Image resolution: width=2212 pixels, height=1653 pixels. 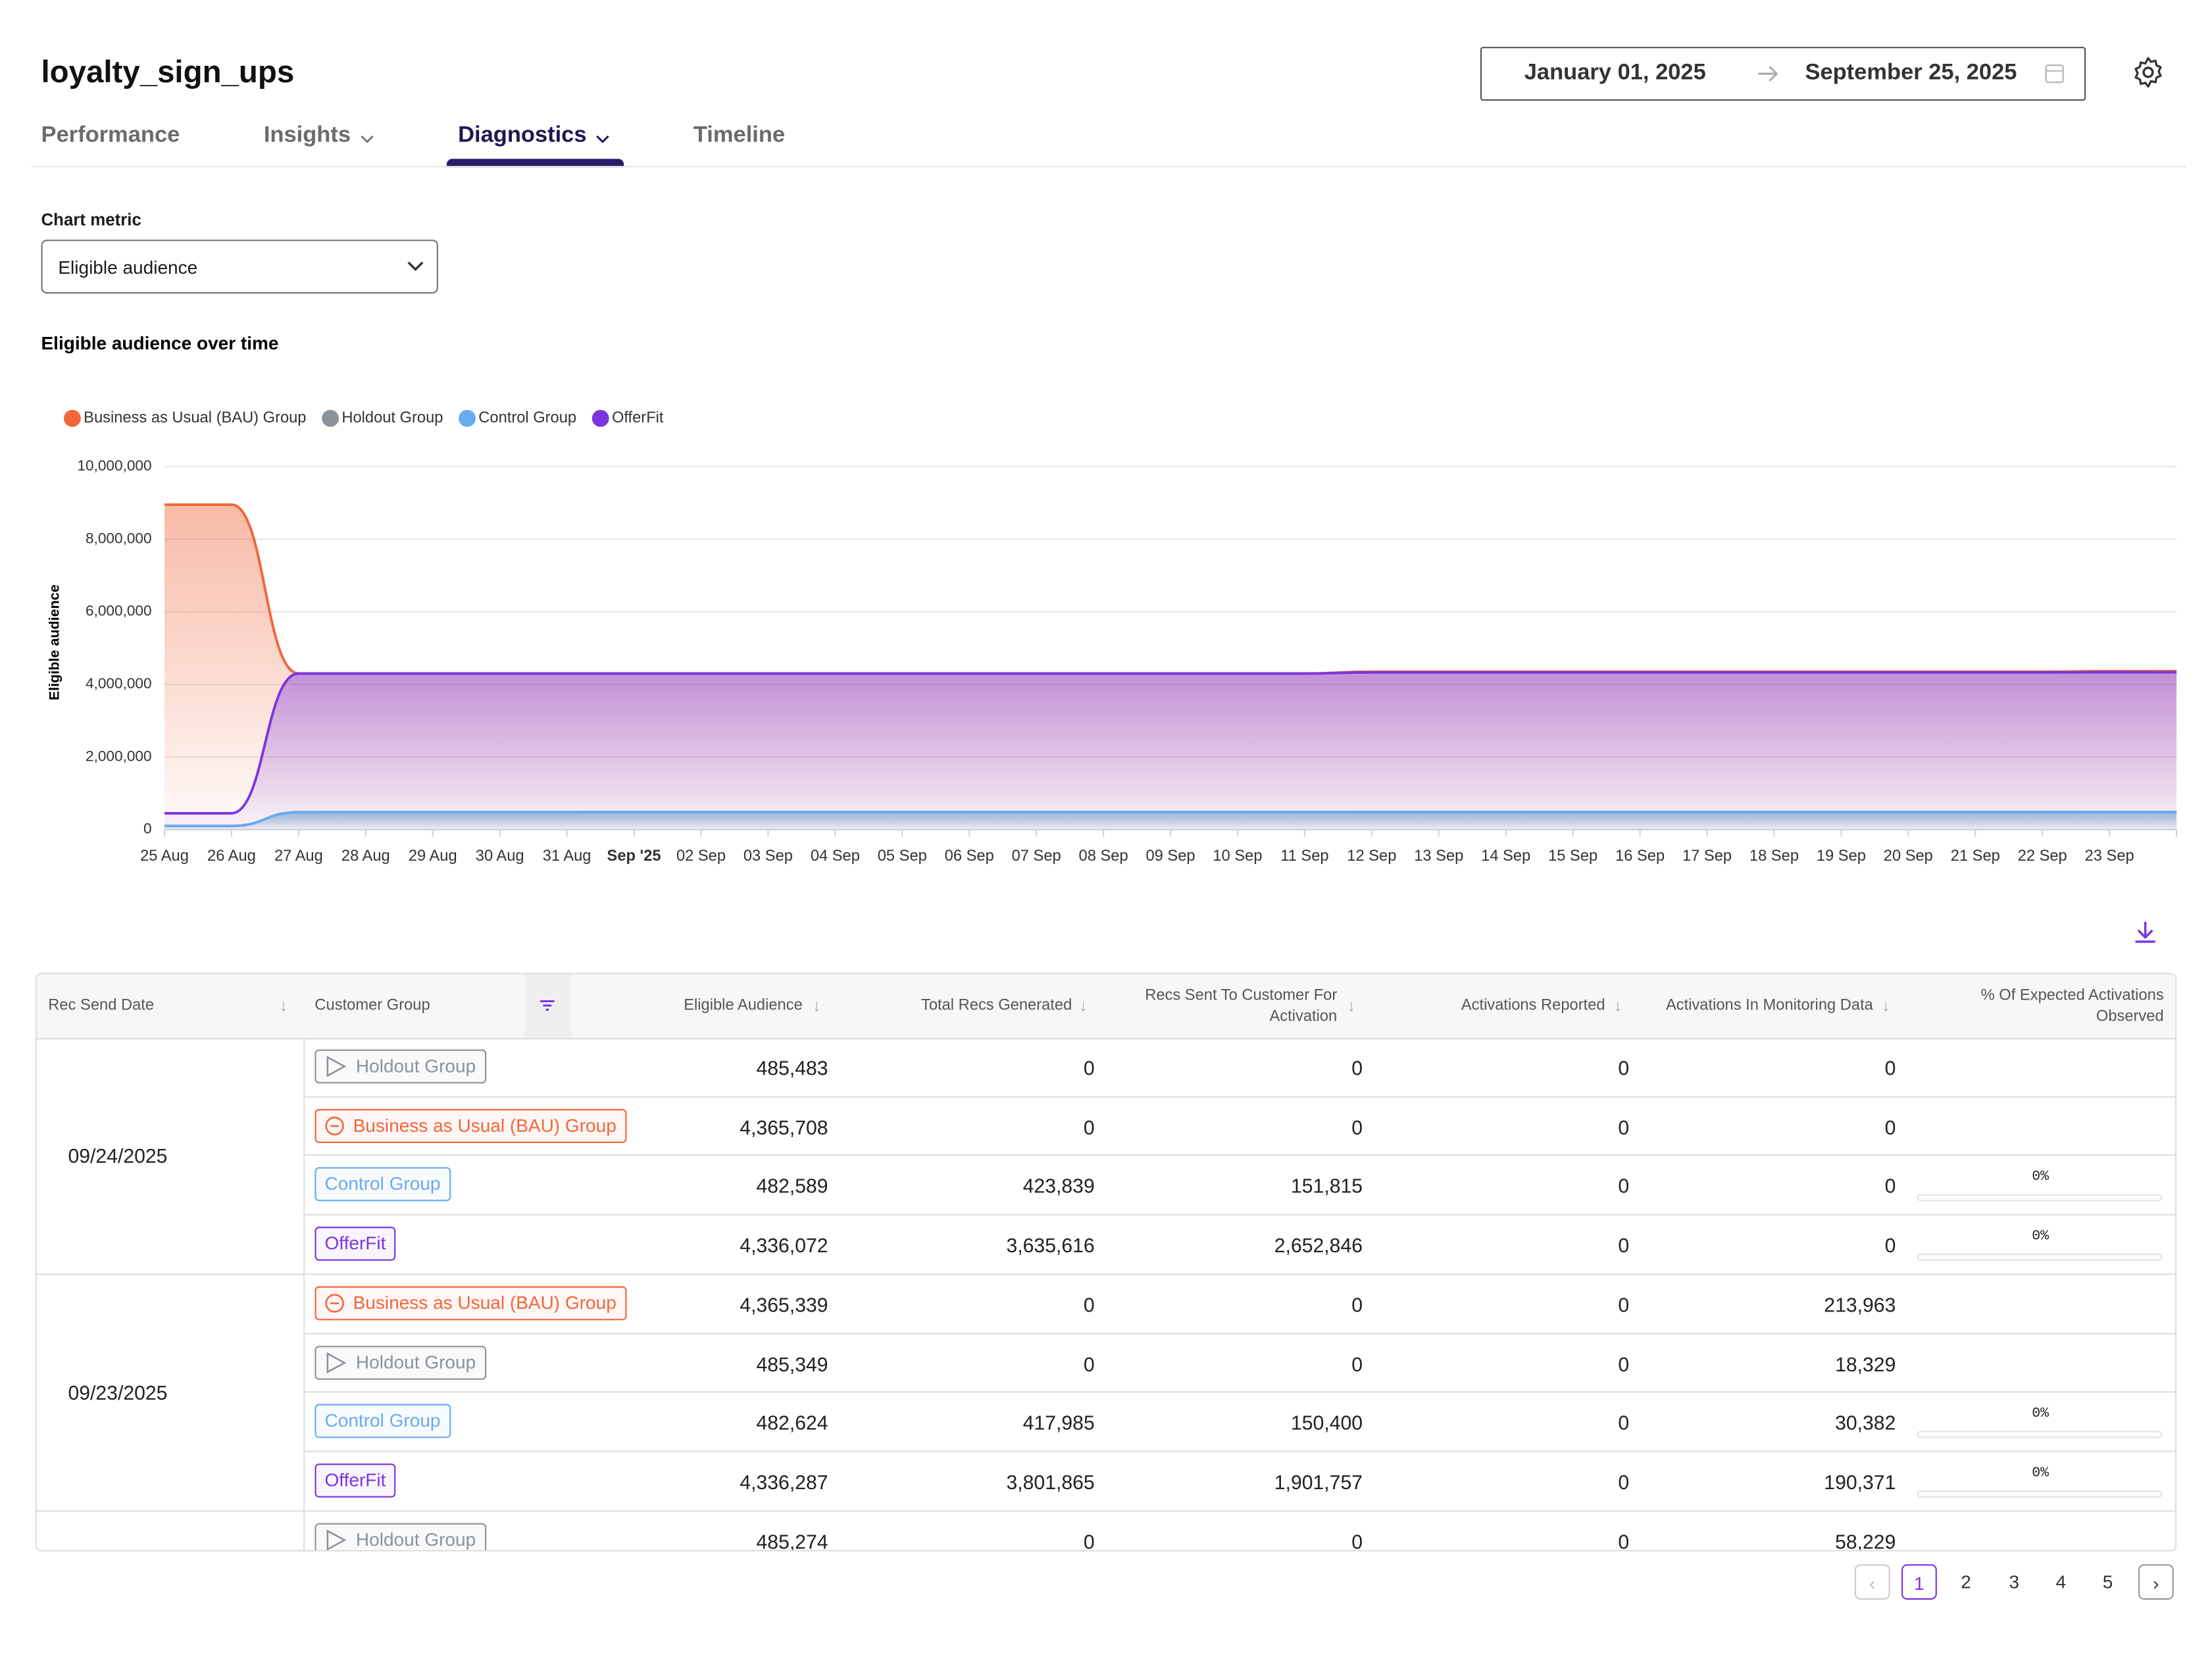 What do you see at coordinates (1966, 1582) in the screenshot?
I see `page-number: 2` at bounding box center [1966, 1582].